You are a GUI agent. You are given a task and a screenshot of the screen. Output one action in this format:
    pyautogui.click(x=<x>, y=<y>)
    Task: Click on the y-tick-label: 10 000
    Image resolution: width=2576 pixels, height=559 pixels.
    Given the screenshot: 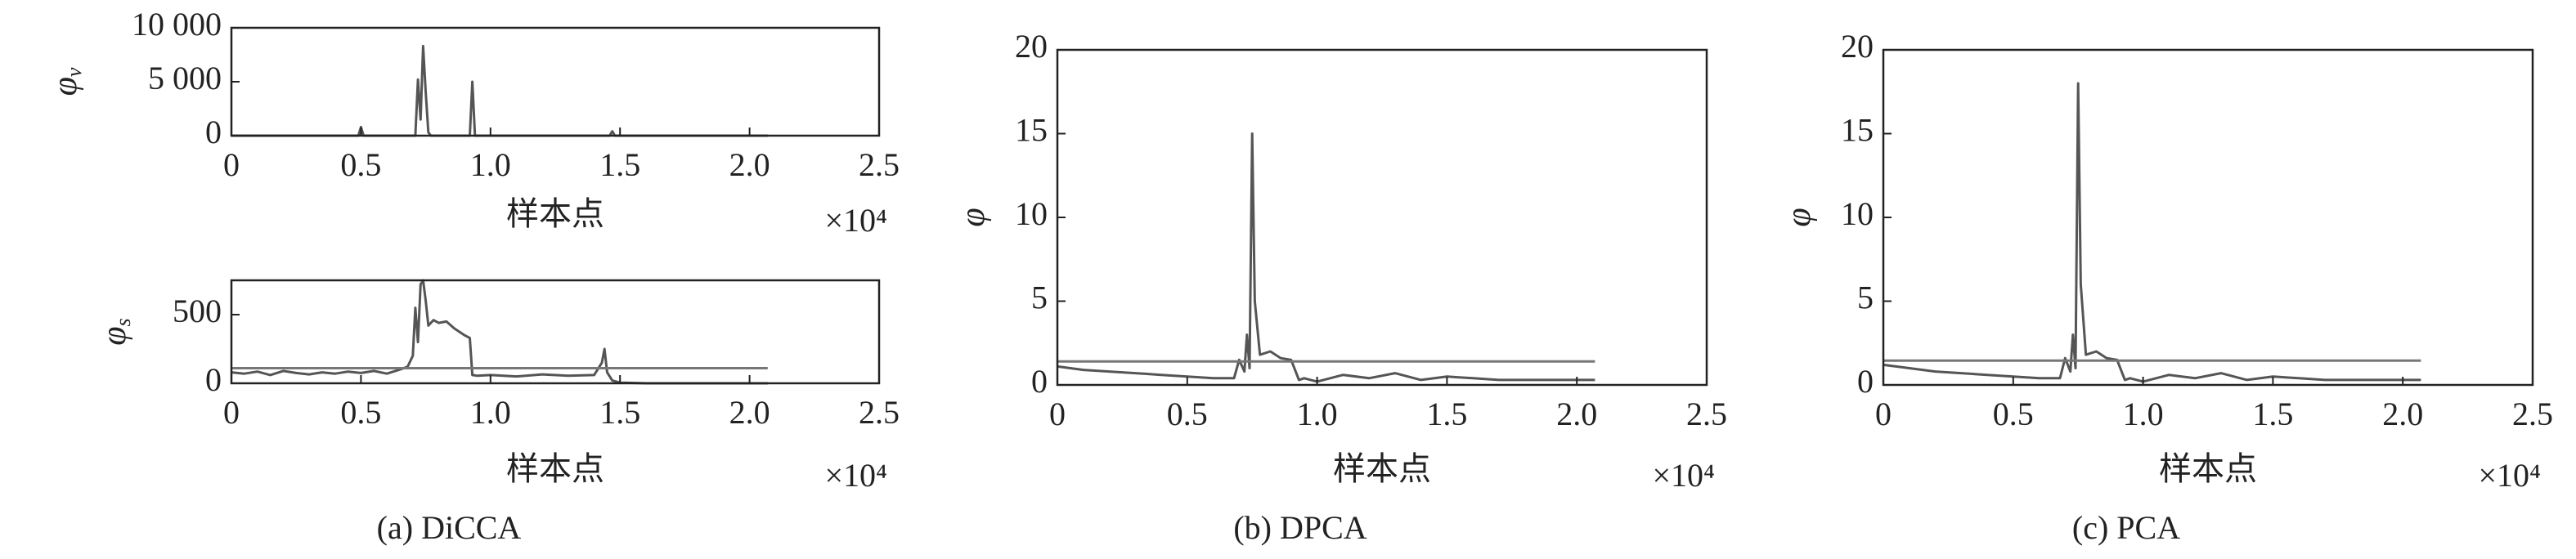 What is the action you would take?
    pyautogui.click(x=177, y=24)
    